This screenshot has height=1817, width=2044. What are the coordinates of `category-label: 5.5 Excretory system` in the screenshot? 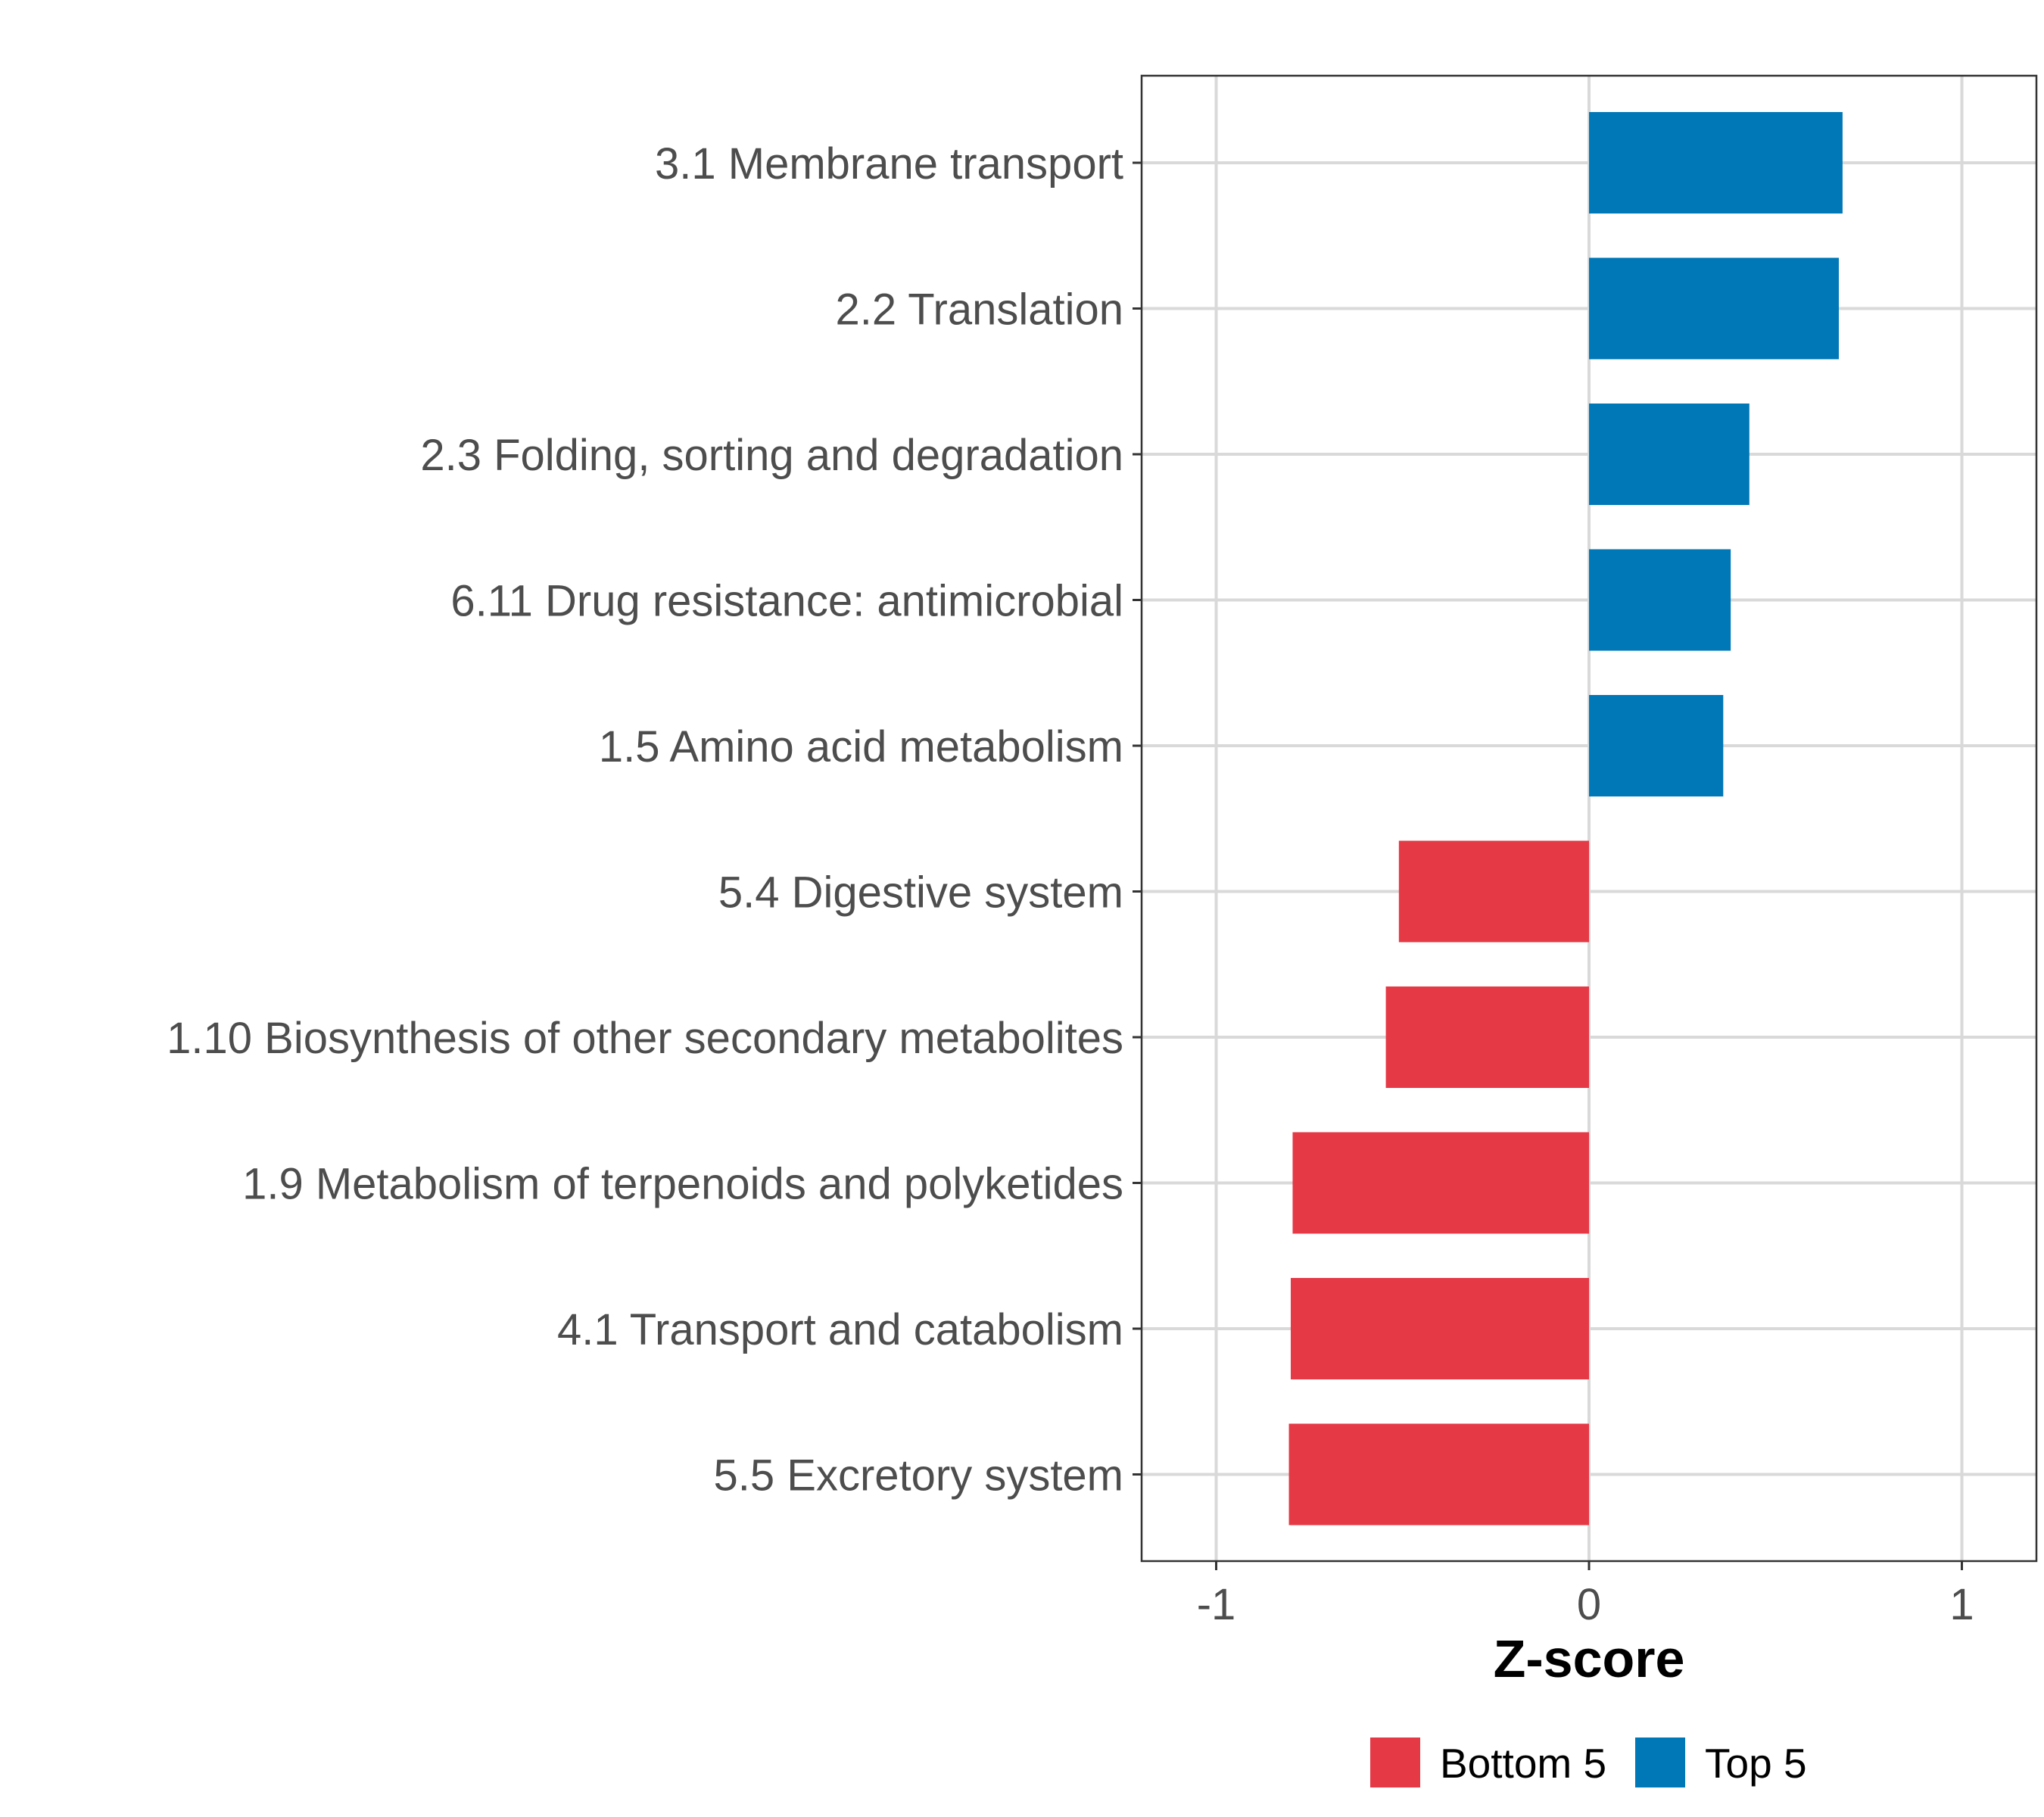 It's located at (918, 1476).